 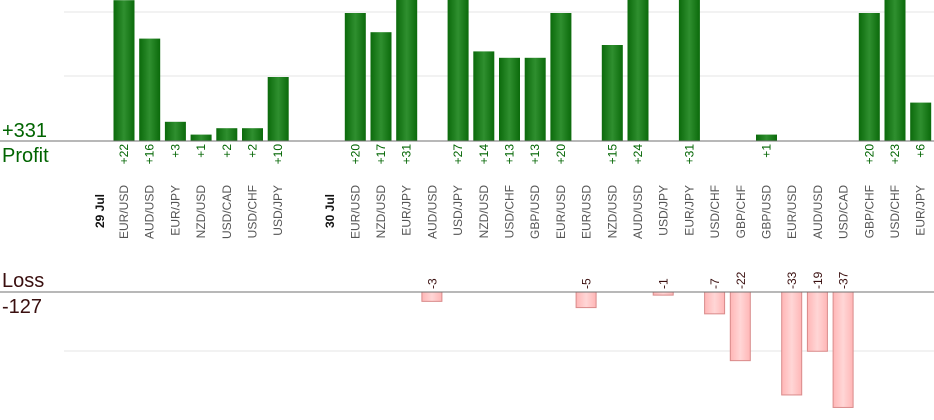 What do you see at coordinates (432, 283) in the screenshot?
I see `bar-value-label: -3` at bounding box center [432, 283].